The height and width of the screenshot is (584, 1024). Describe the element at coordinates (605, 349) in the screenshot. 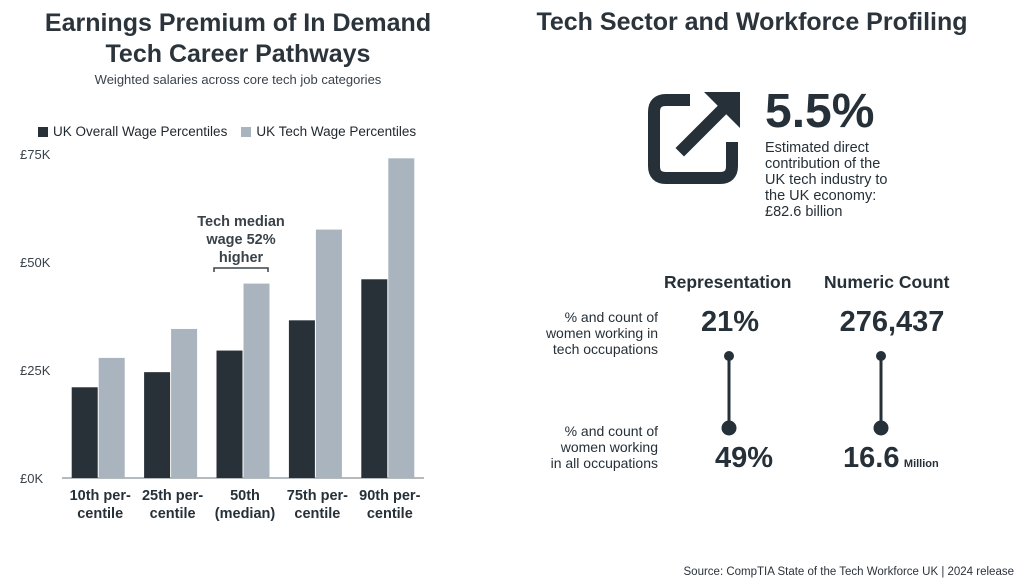

I see `row-label-line: tech occupations` at that location.